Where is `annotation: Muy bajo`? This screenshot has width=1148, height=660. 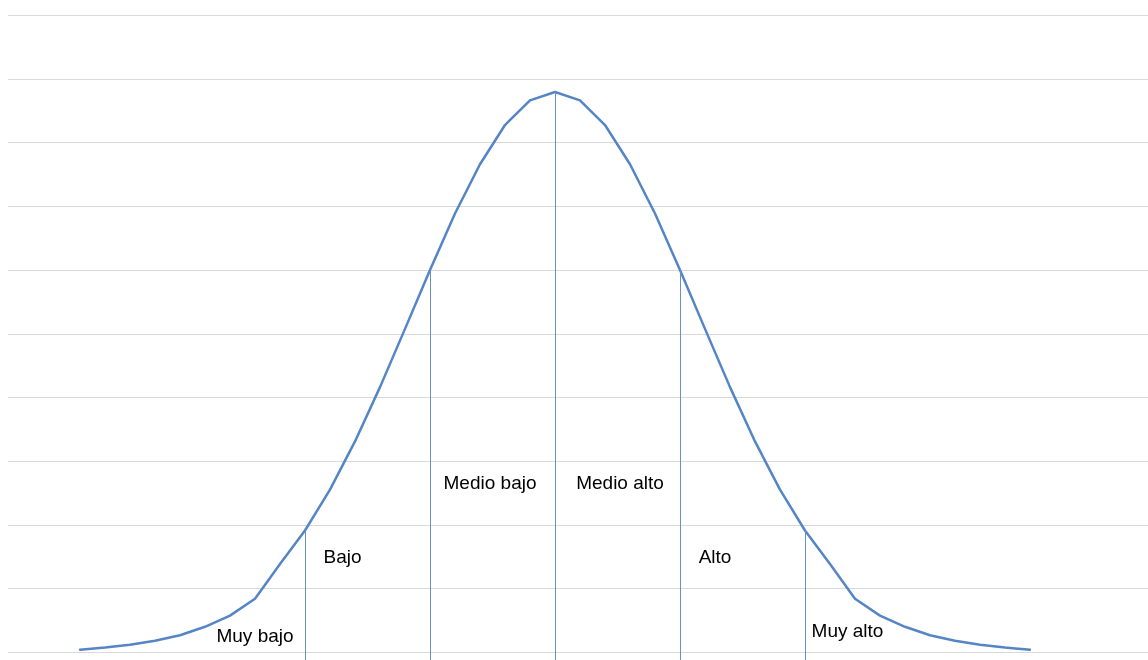
annotation: Muy bajo is located at coordinates (255, 636).